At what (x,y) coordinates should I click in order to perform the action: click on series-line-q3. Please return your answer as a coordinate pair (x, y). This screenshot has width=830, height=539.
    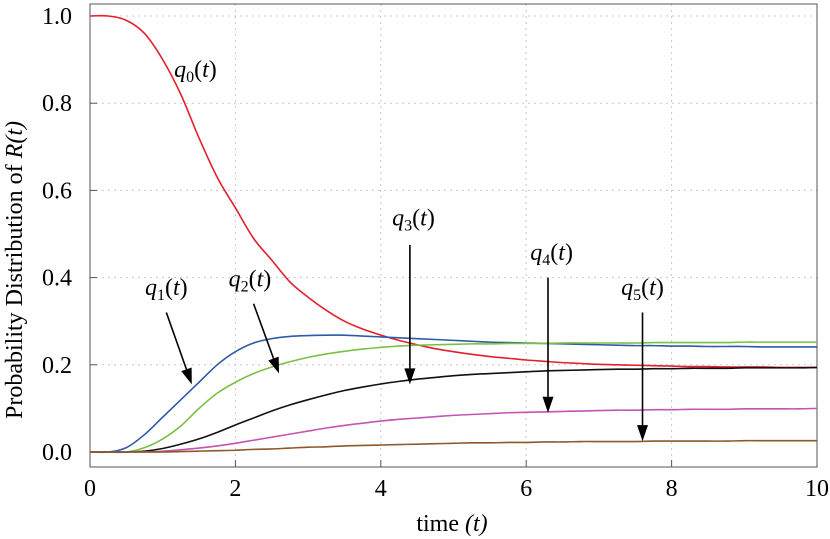
    Looking at the image, I should click on (454, 409).